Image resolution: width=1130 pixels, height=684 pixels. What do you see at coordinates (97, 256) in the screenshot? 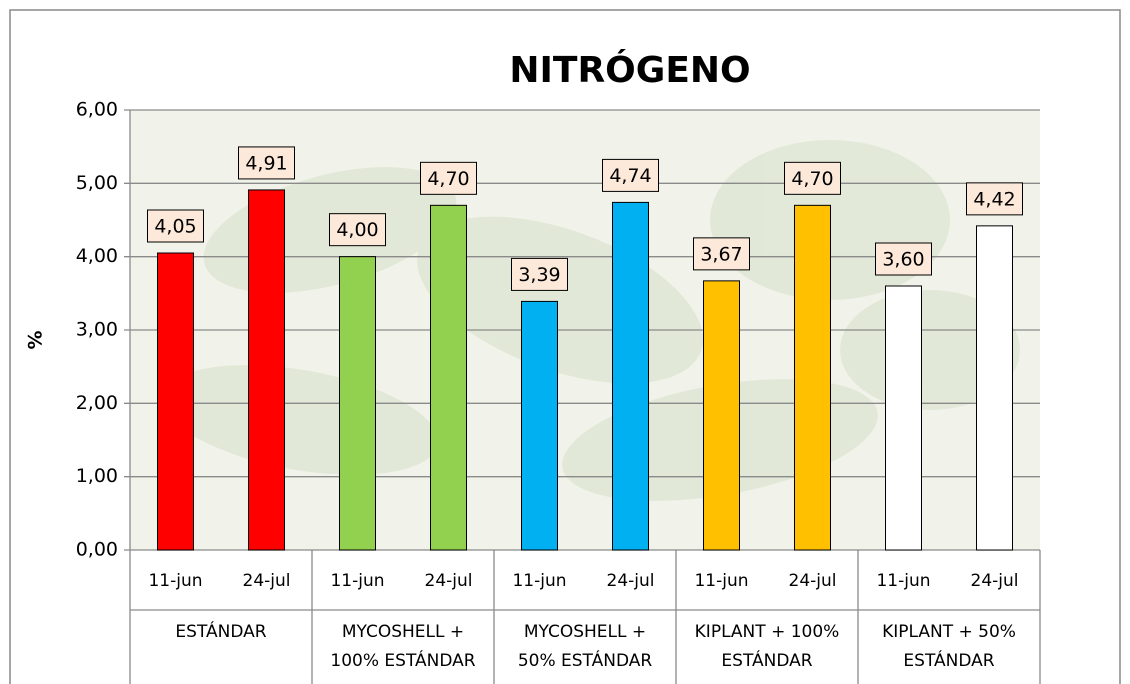
I see `y-tick-label: 4,00` at bounding box center [97, 256].